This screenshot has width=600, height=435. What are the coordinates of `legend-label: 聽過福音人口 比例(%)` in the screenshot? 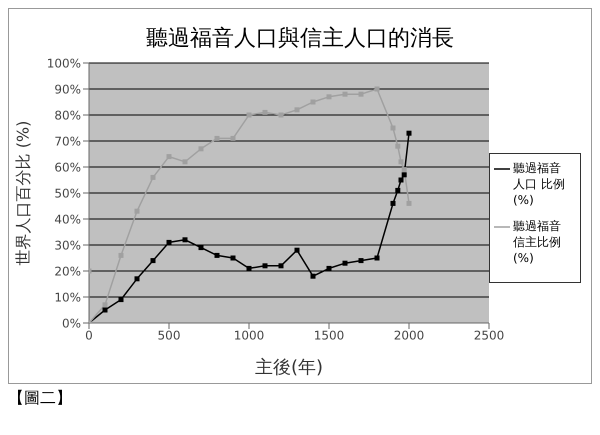 It's located at (539, 184).